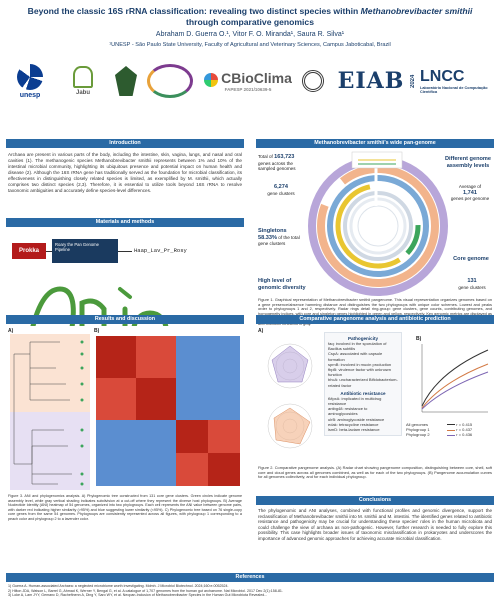 This screenshot has width=500, height=611. I want to click on legend-entry: Phylogroup 2 r = 0.436, so click(439, 435).